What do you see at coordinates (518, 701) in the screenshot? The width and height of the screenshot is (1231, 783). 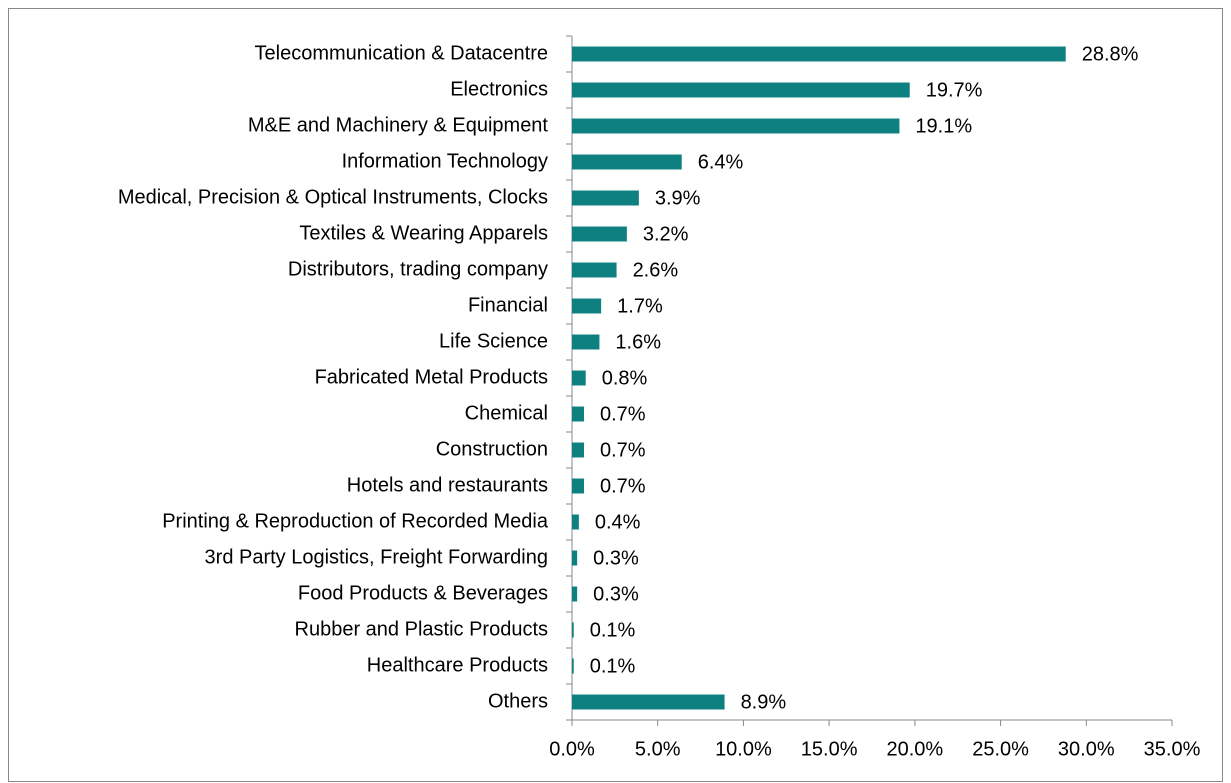 I see `y-tick-label: Others` at bounding box center [518, 701].